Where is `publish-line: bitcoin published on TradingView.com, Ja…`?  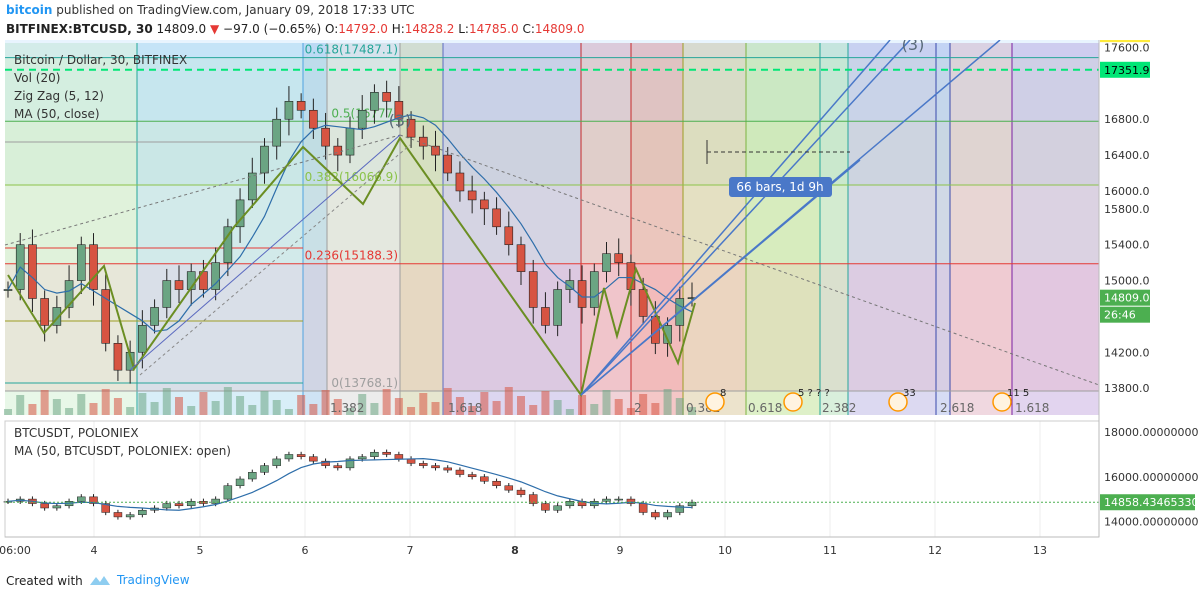
publish-line: bitcoin published on TradingView.com, Ja… is located at coordinates (210, 10).